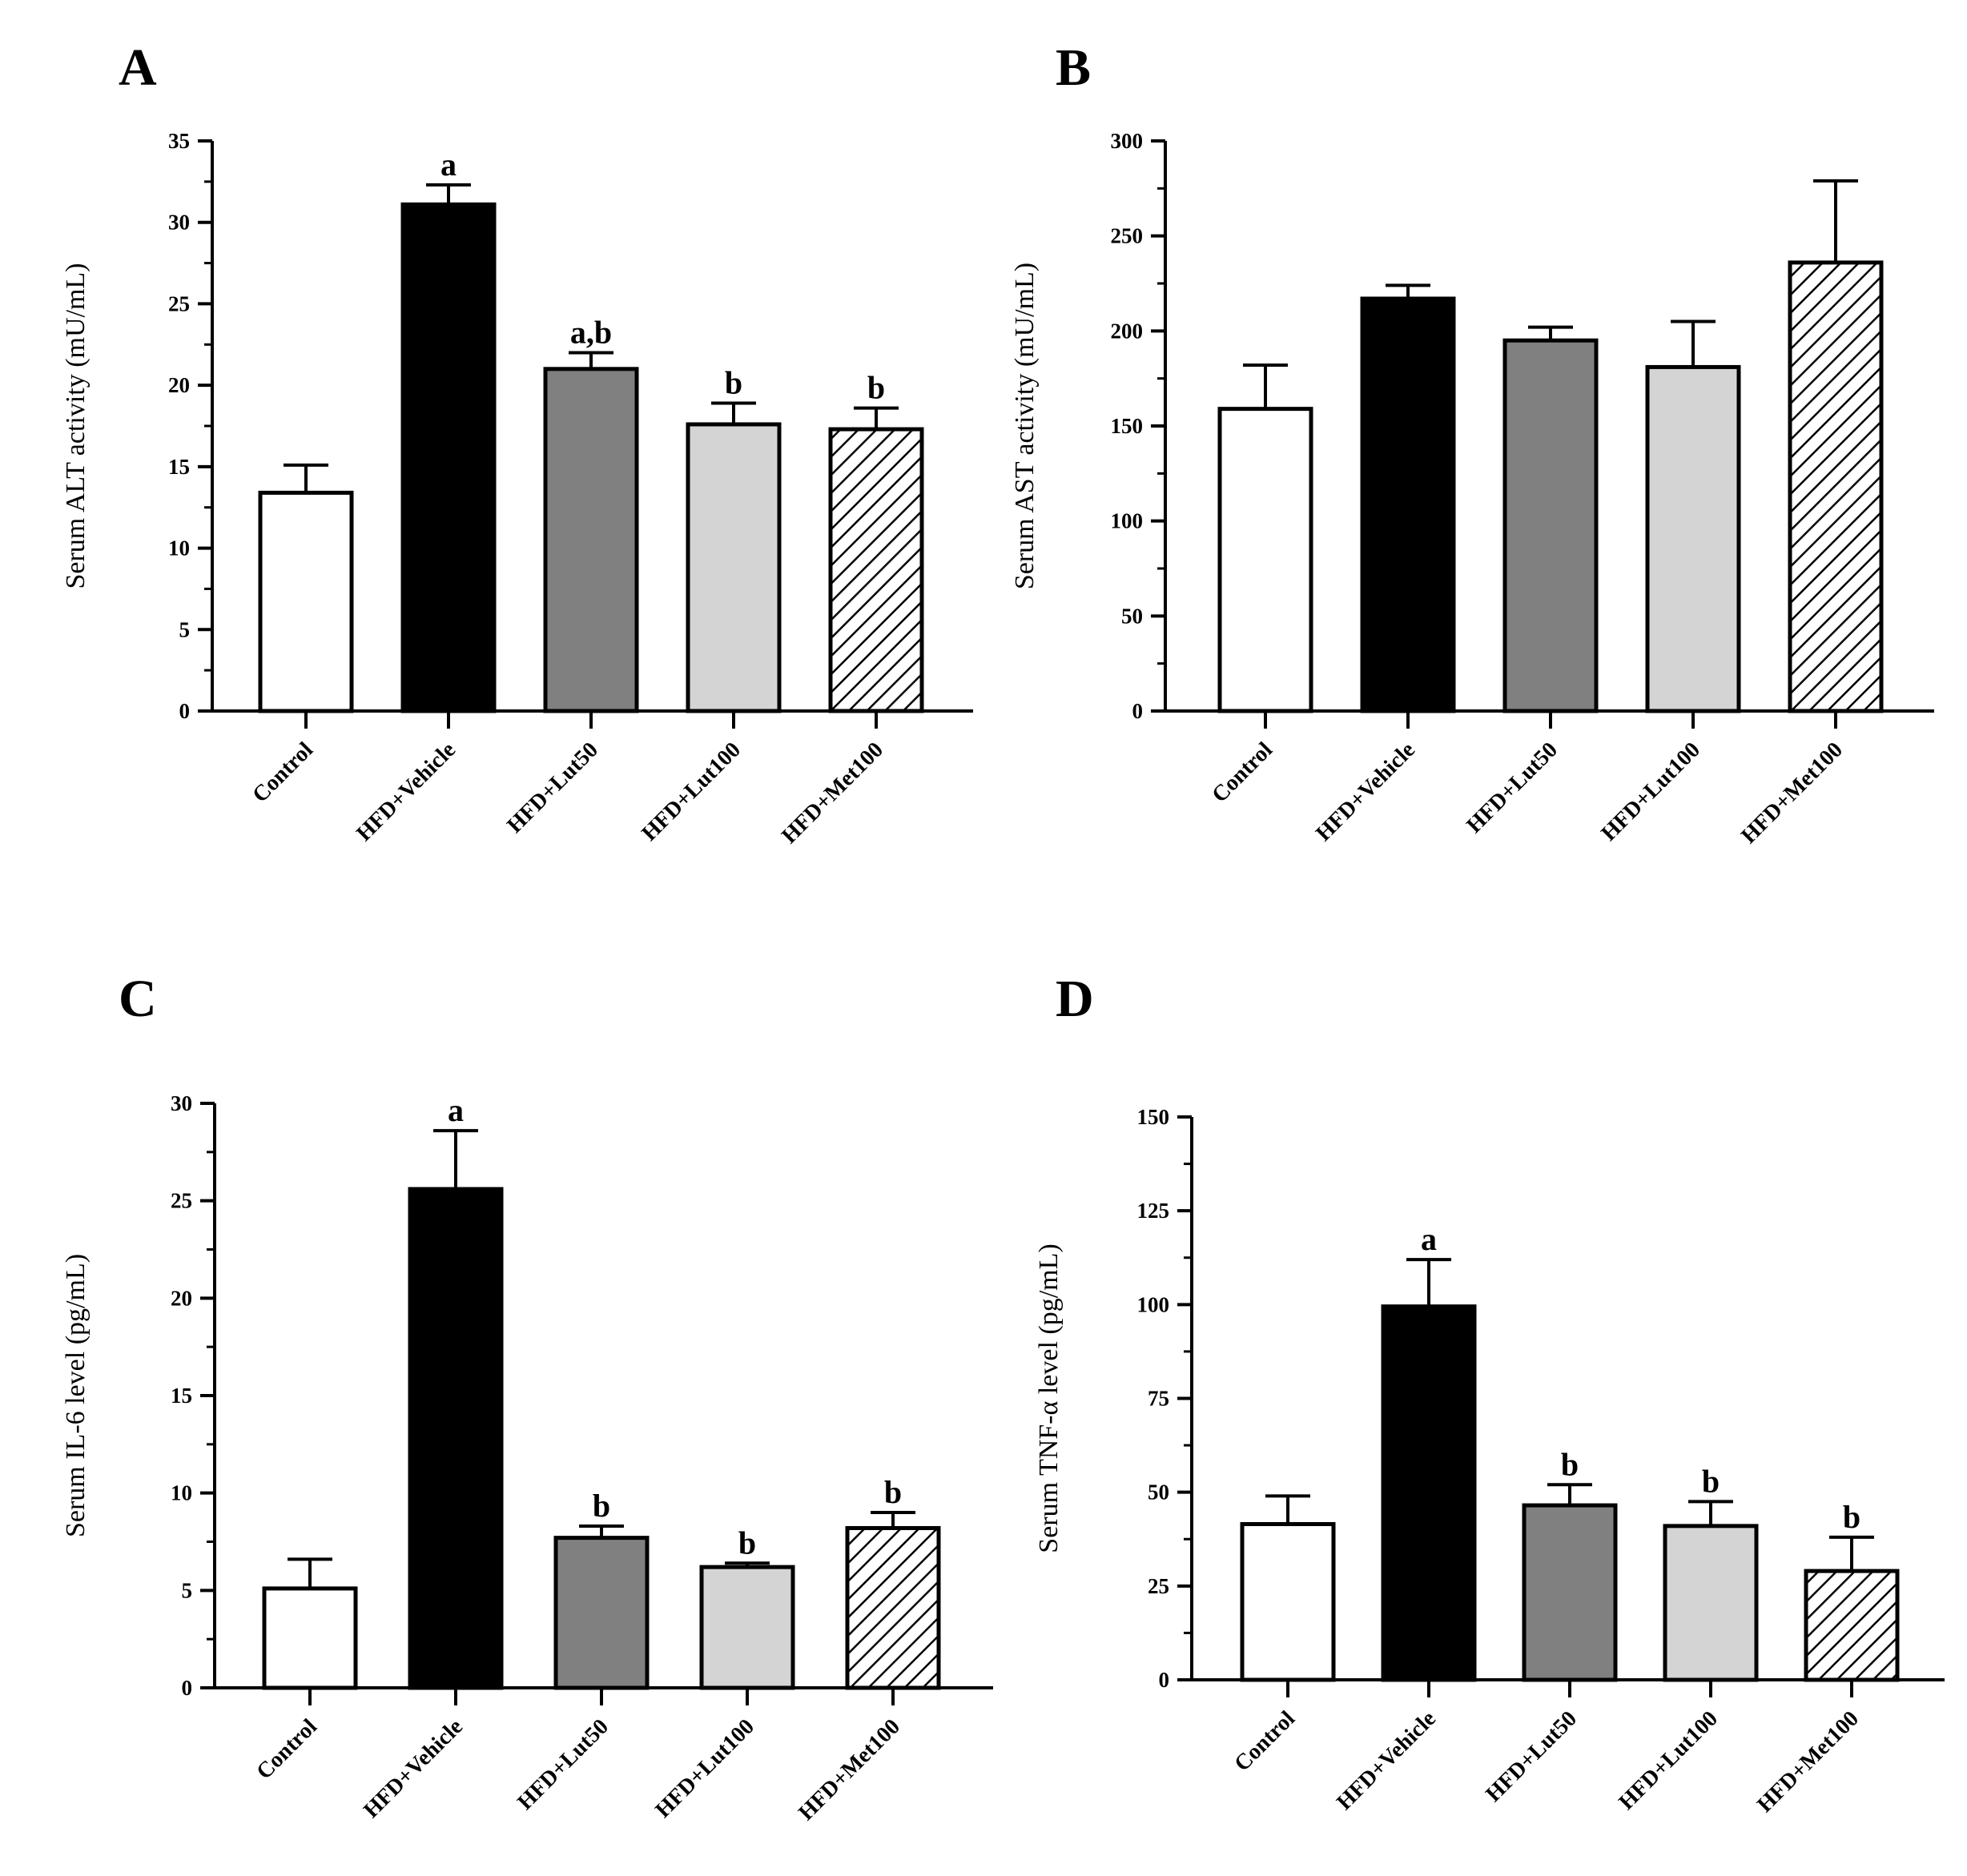 The image size is (1967, 1876). Describe the element at coordinates (832, 793) in the screenshot. I see `x-category-label-a: HFD+Met100` at that location.